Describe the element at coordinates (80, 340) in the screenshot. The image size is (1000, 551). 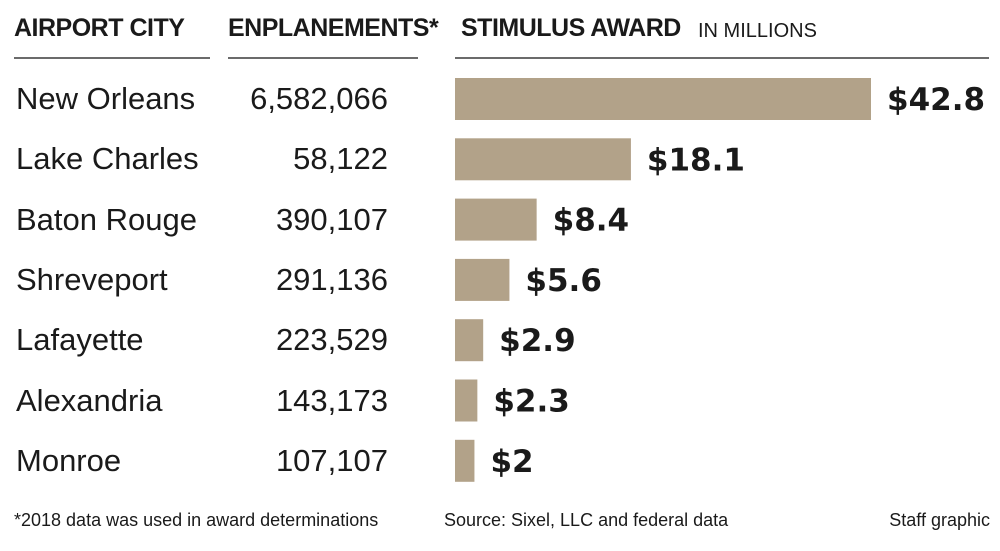
I see `city-label: Lafayette` at that location.